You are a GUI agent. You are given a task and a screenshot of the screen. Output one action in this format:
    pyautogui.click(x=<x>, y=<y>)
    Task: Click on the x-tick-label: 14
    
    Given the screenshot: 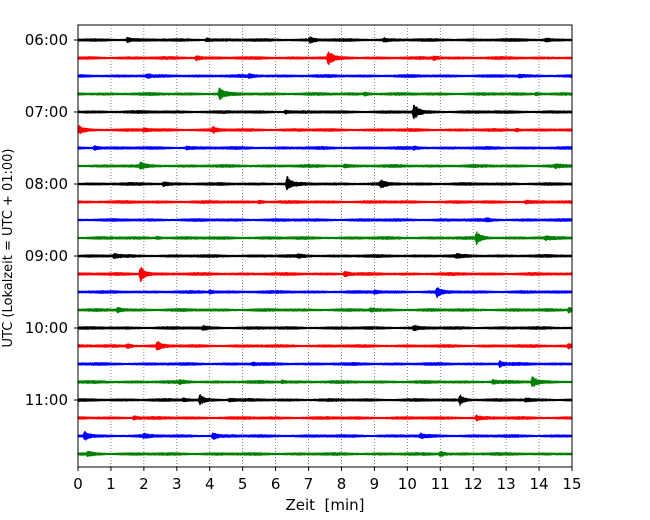 What is the action you would take?
    pyautogui.click(x=539, y=484)
    